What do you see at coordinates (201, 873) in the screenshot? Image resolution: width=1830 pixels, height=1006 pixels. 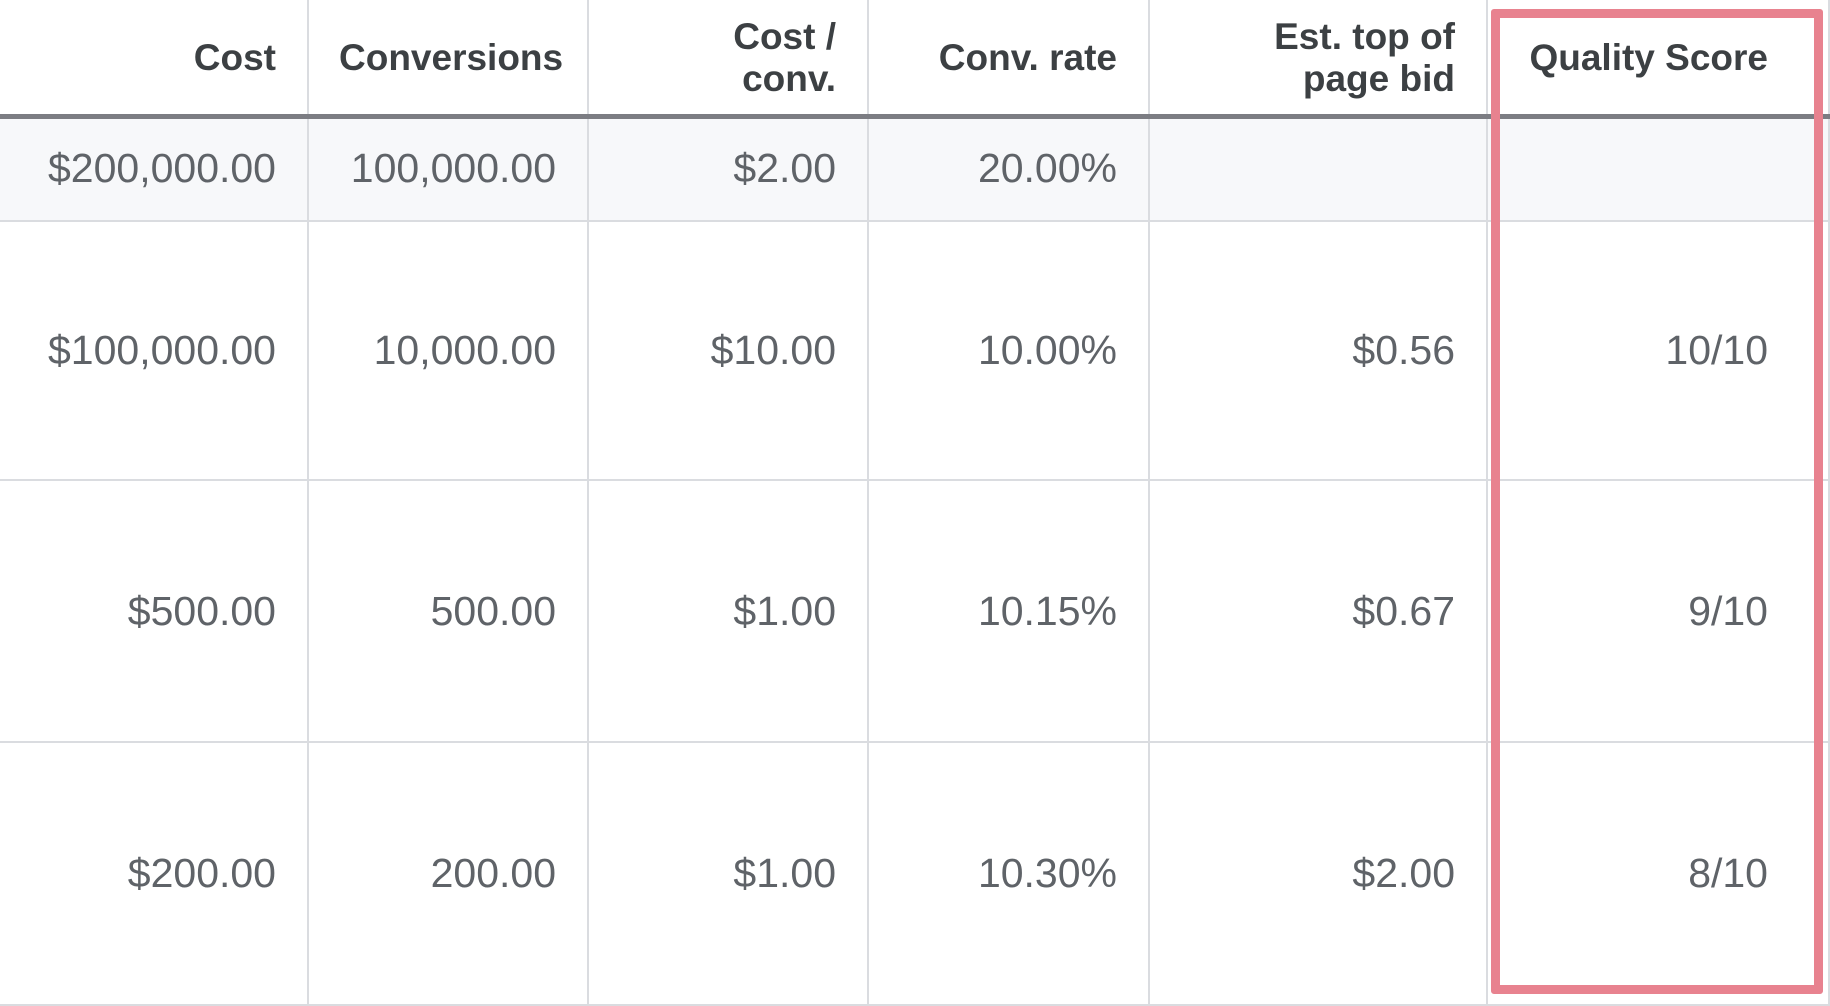 I see `data-cell-text: $200.00` at bounding box center [201, 873].